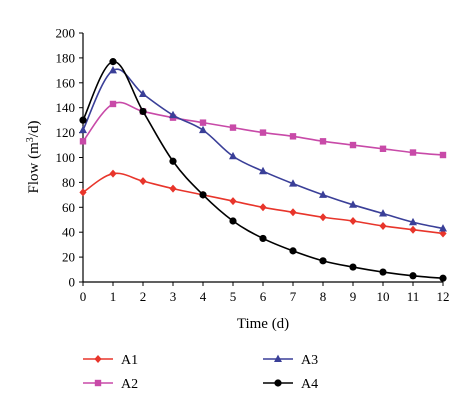  Describe the element at coordinates (34, 168) in the screenshot. I see `y-axis-title-main: Flow (m` at that location.